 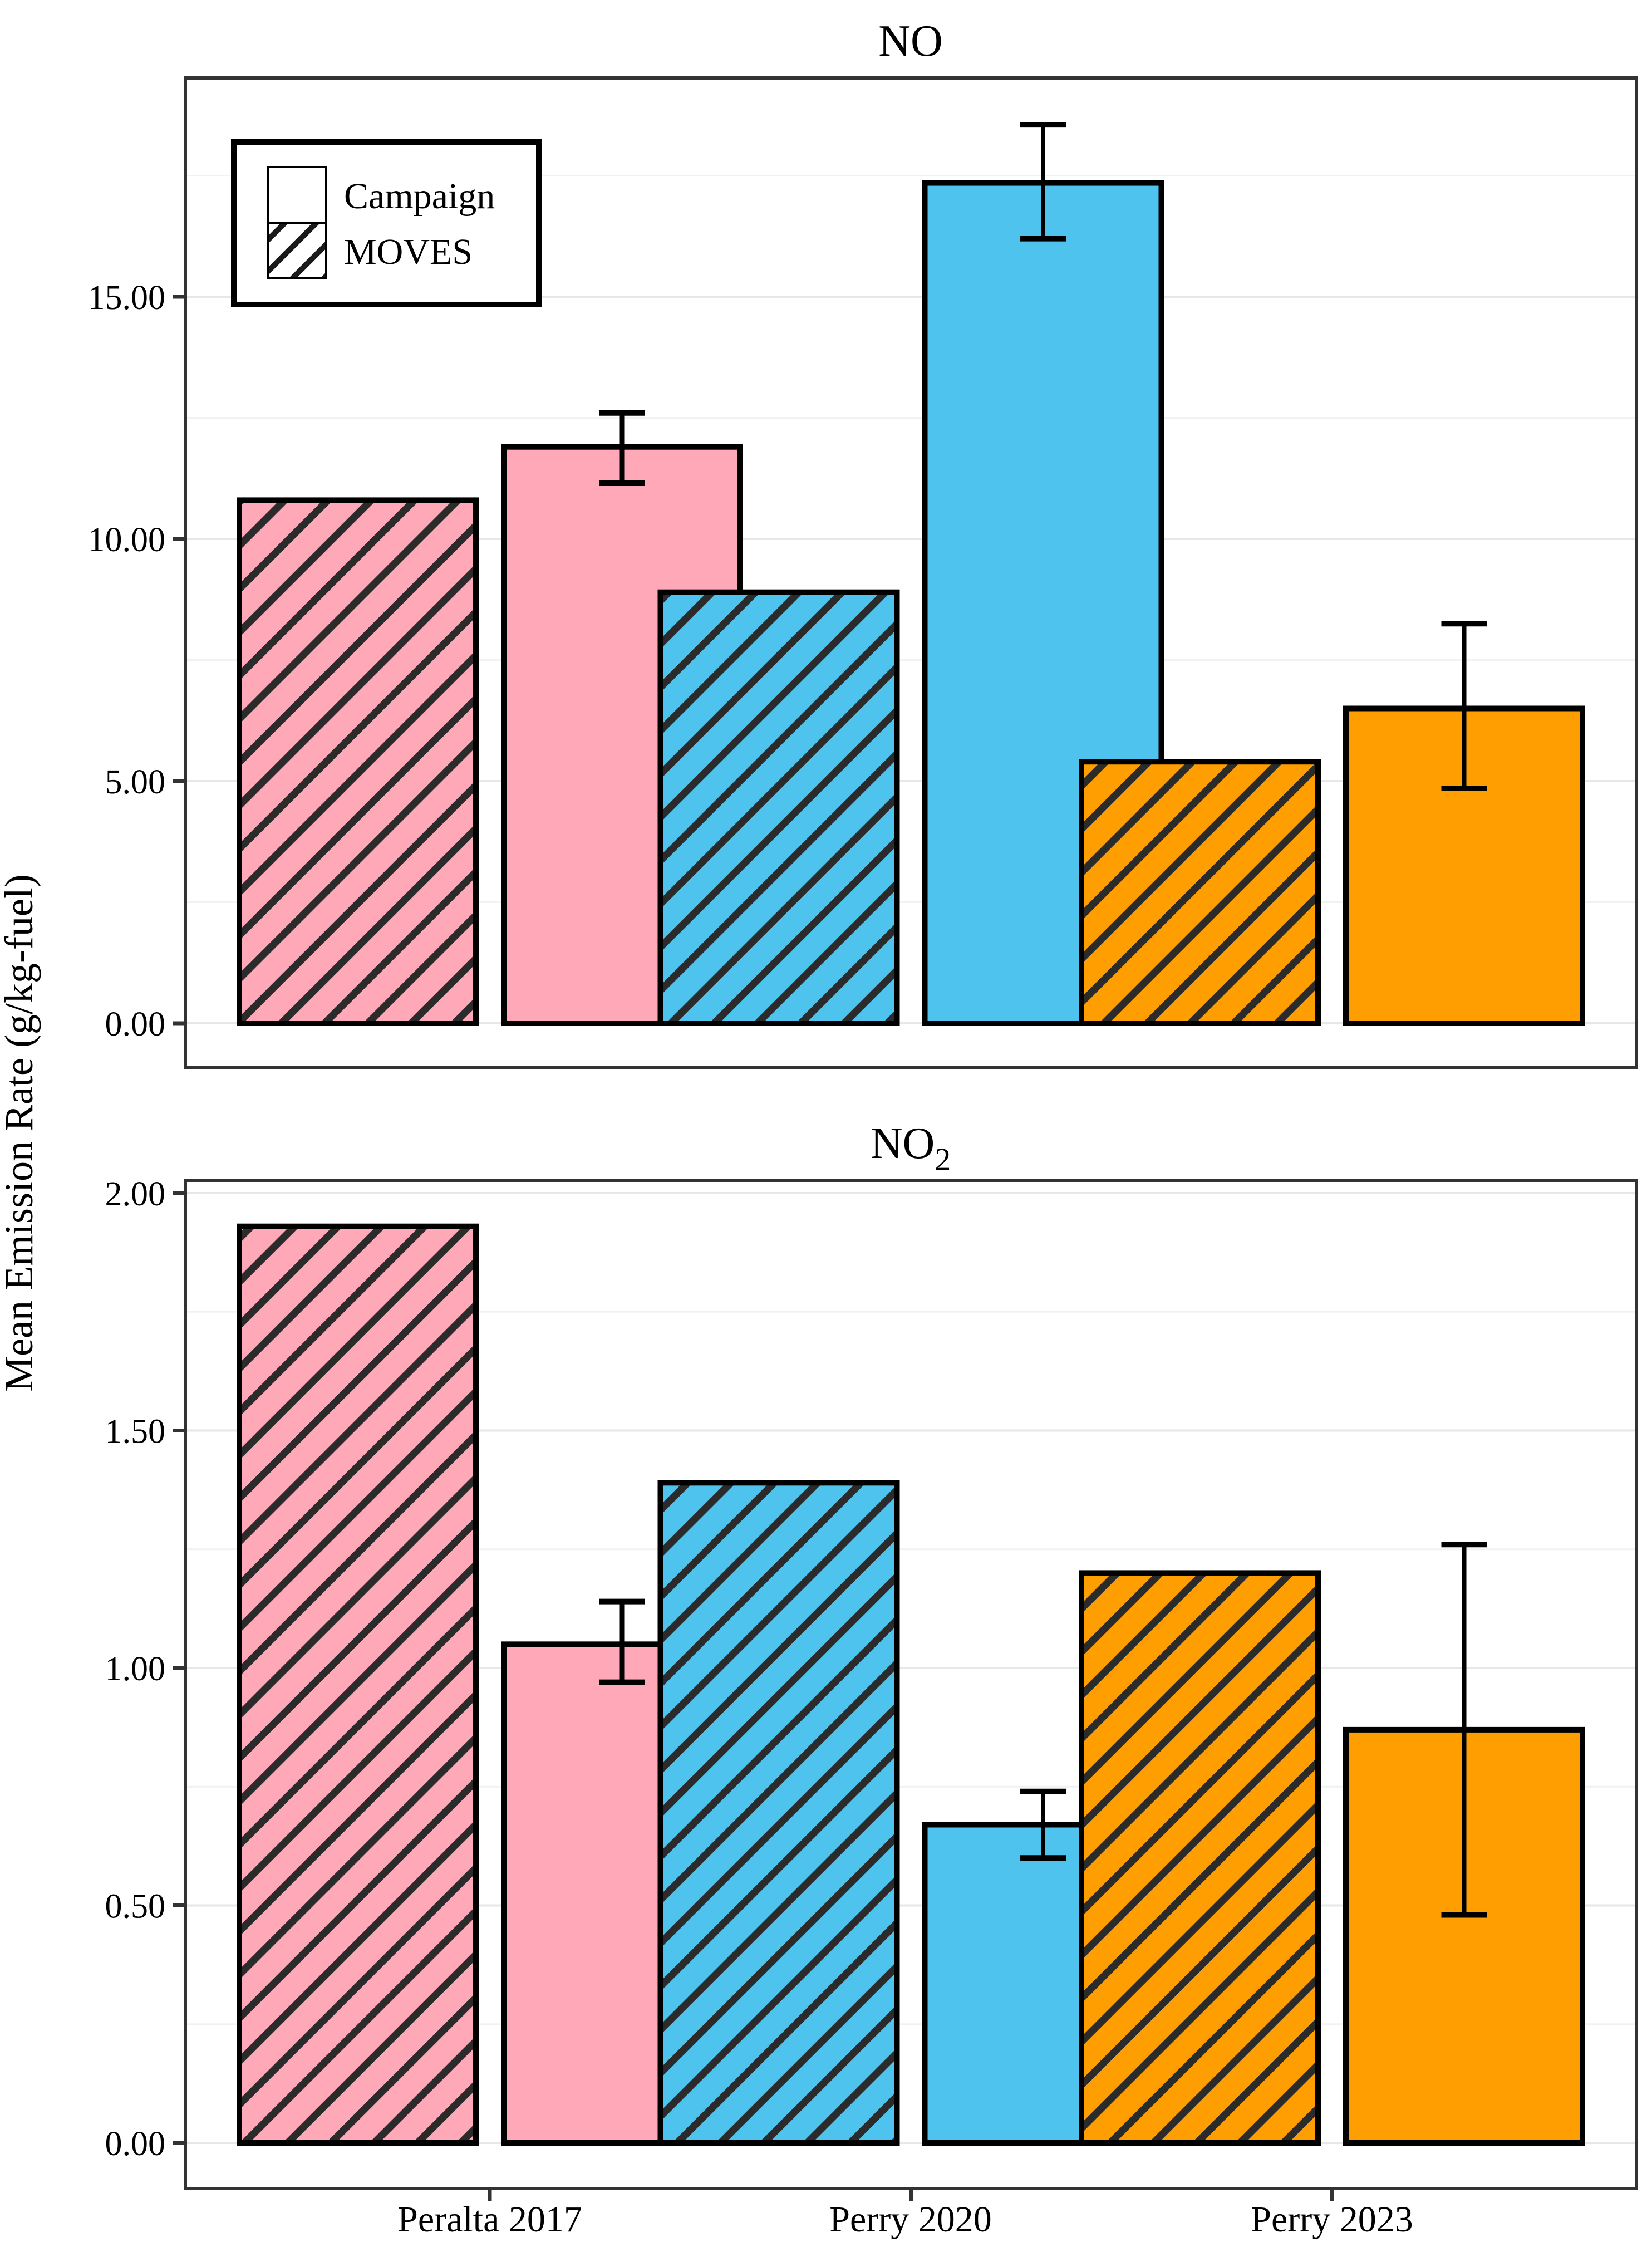 What do you see at coordinates (910, 2220) in the screenshot?
I see `x-label-perry-2020: Perry 2020` at bounding box center [910, 2220].